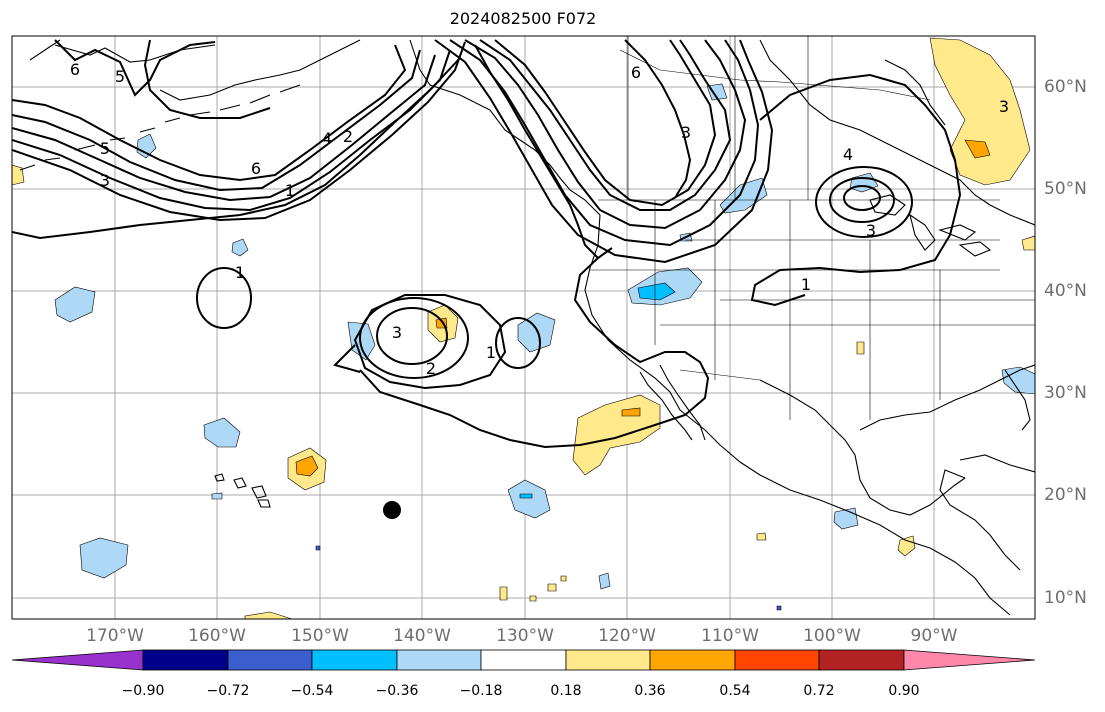 This screenshot has width=1105, height=712. What do you see at coordinates (934, 636) in the screenshot?
I see `longitude-label: 90°W` at bounding box center [934, 636].